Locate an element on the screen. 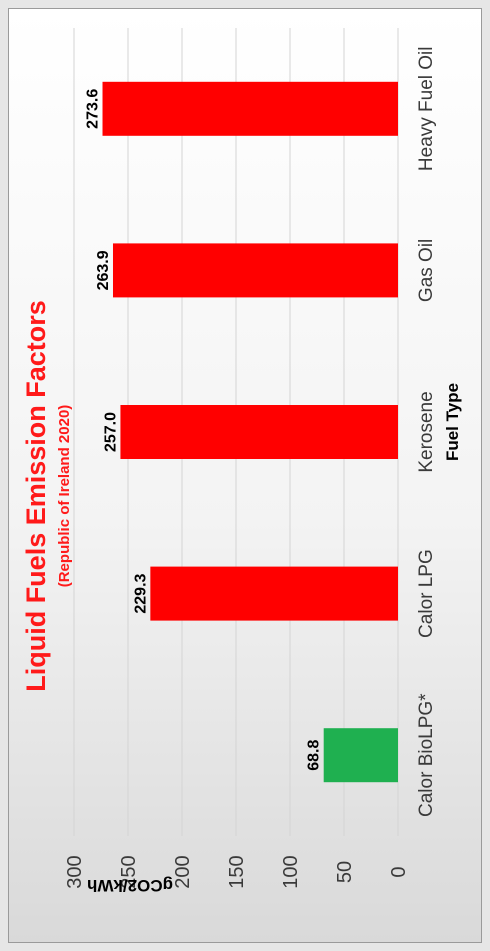 This screenshot has width=490, height=951. chart-title: Liquid Fuels Emission Factors is located at coordinates (36, 496).